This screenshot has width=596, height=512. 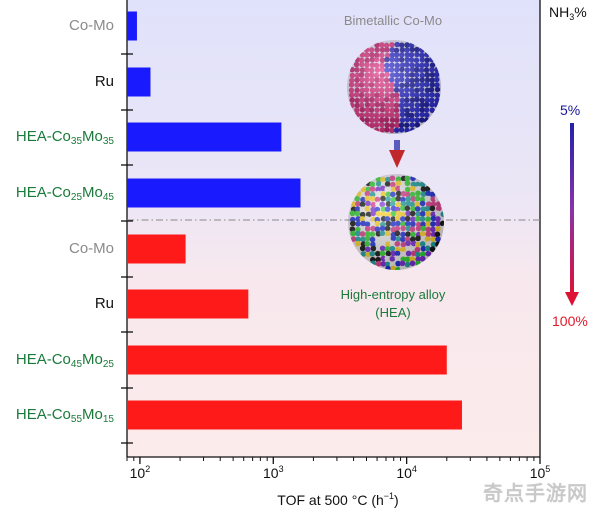 I want to click on row-label-2: HEA-Co35Mo35, so click(x=64, y=137).